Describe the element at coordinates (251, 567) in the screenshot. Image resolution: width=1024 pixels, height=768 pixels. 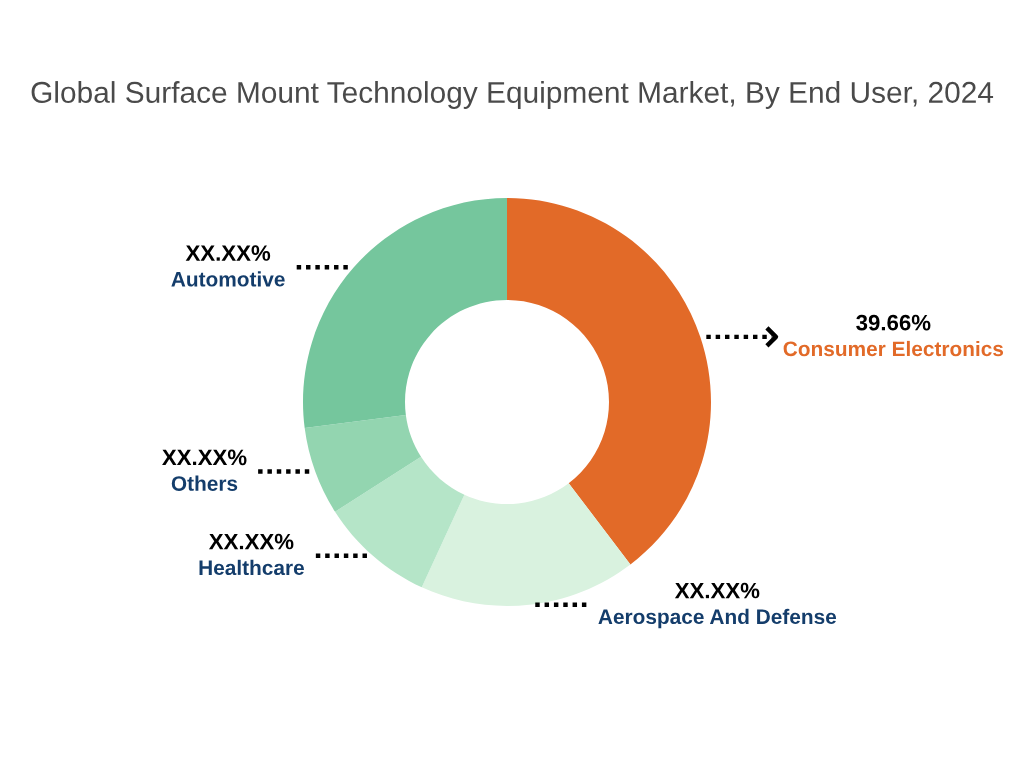
I see `slice-label: Healthcare` at that location.